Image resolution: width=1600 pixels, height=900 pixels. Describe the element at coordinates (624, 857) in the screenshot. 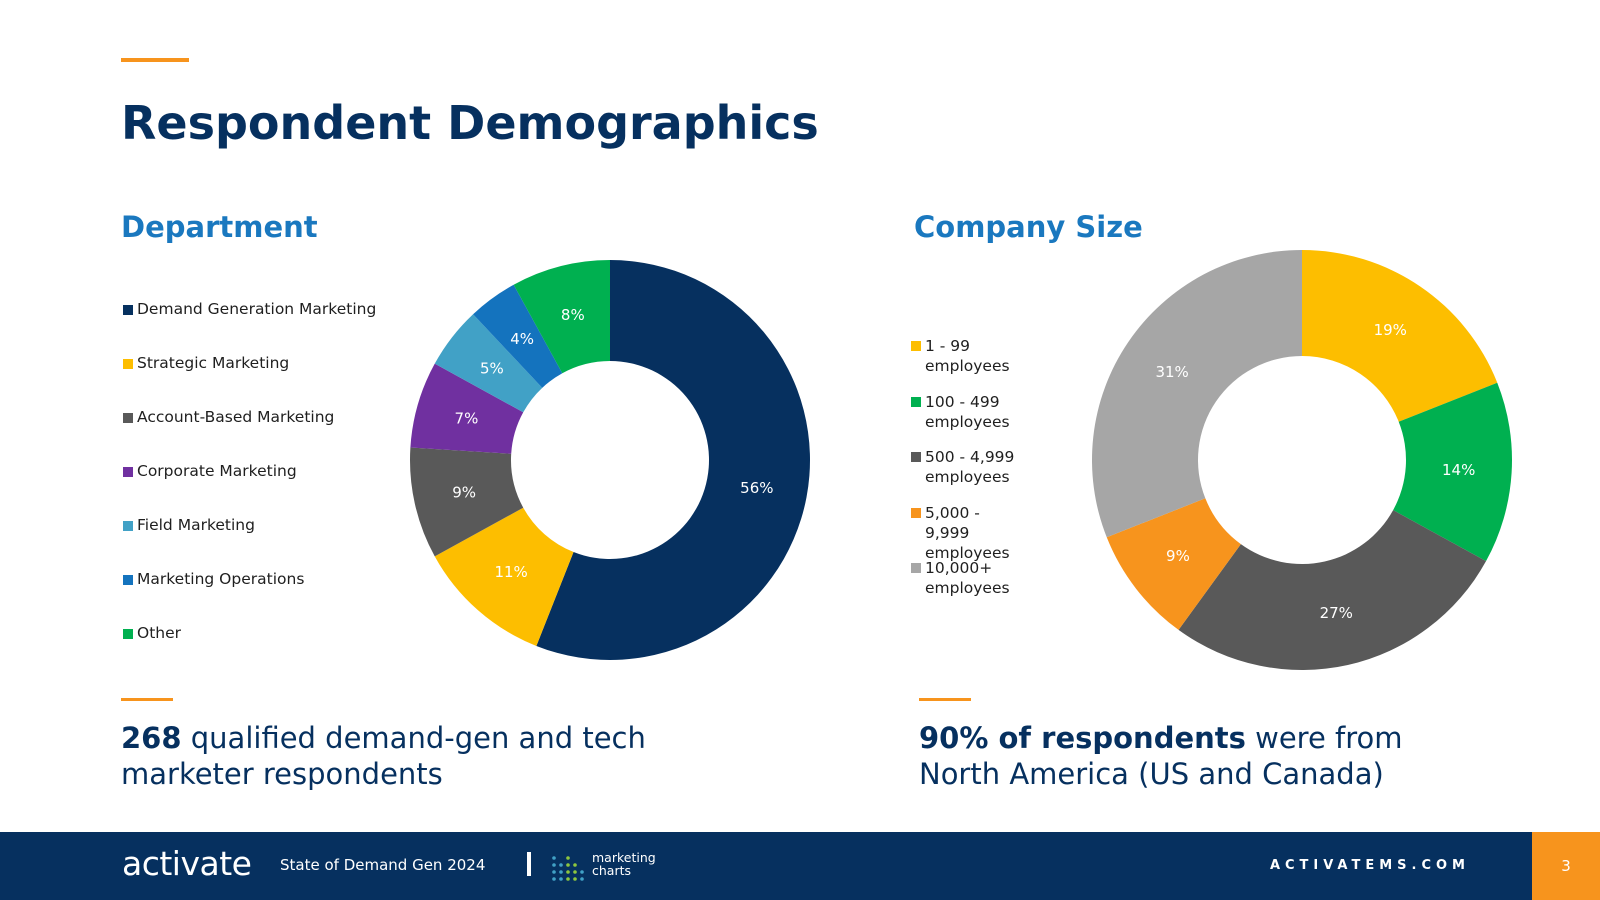

I see `marketing-charts-line1: marketing` at that location.